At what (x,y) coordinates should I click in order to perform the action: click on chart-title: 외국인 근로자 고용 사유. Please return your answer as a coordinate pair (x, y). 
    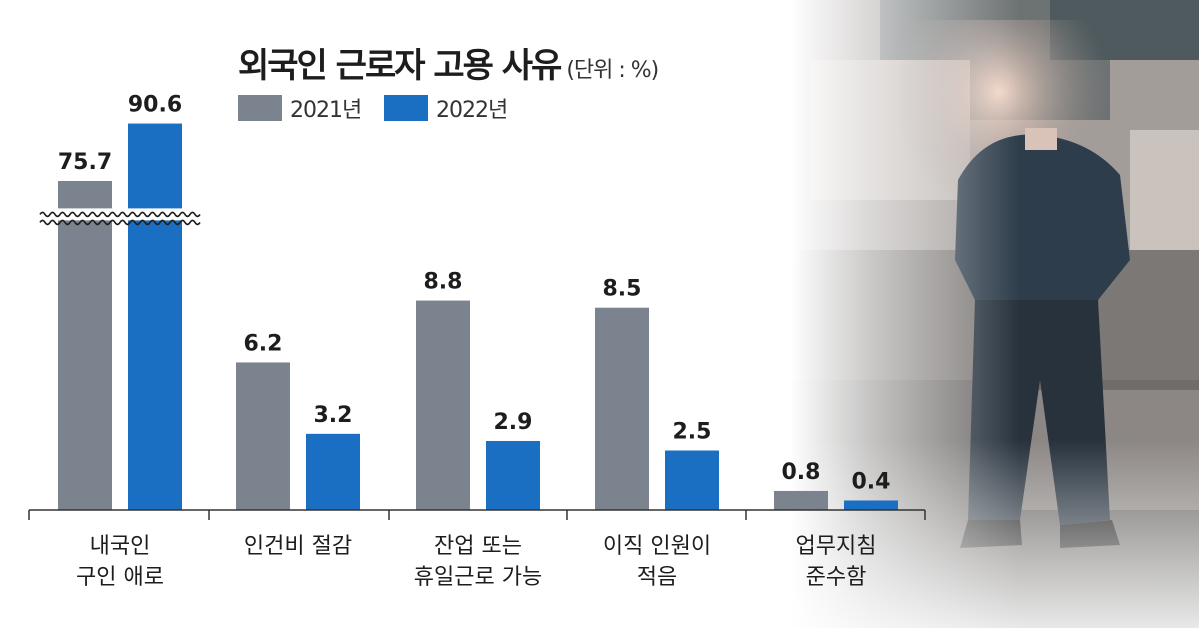
    Looking at the image, I should click on (400, 66).